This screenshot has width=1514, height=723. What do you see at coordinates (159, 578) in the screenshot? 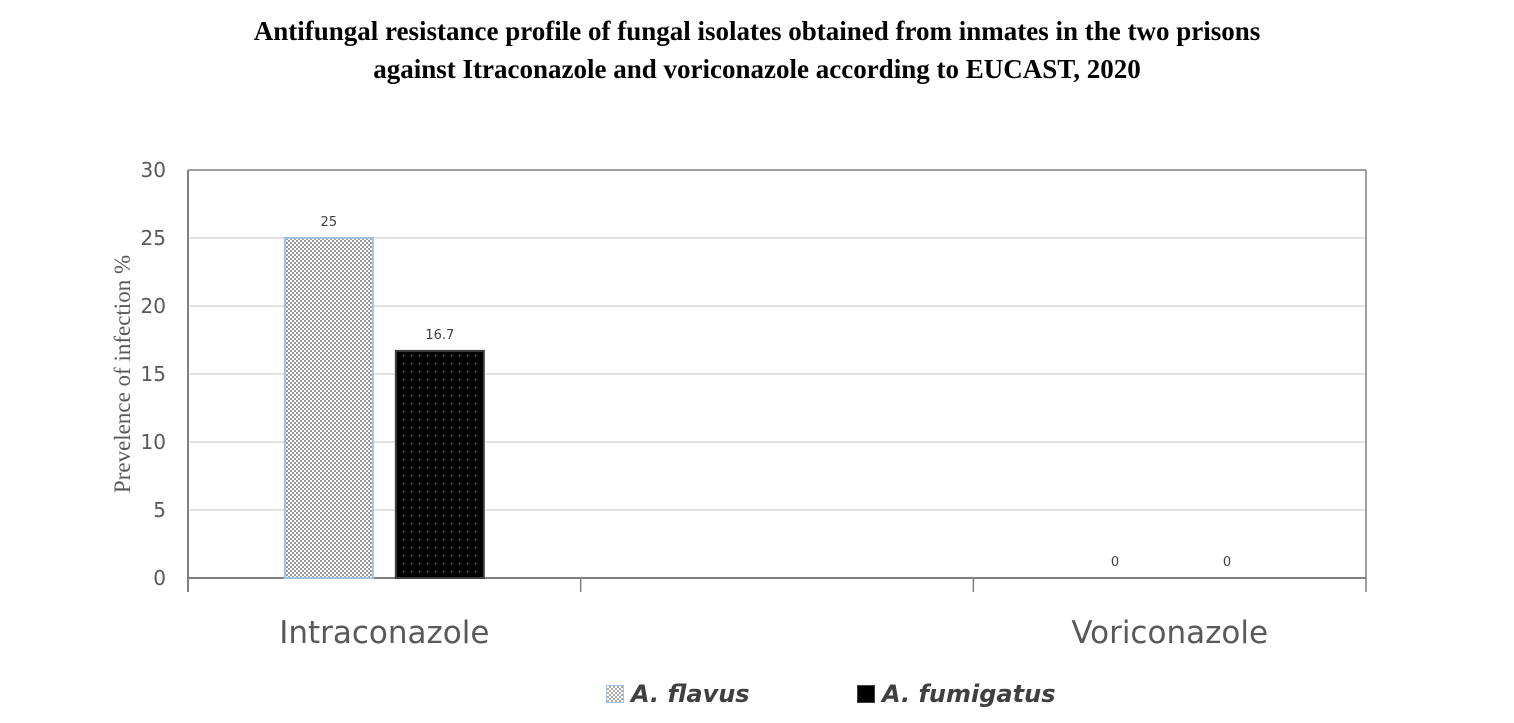
I see `y-tick-label: 0` at bounding box center [159, 578].